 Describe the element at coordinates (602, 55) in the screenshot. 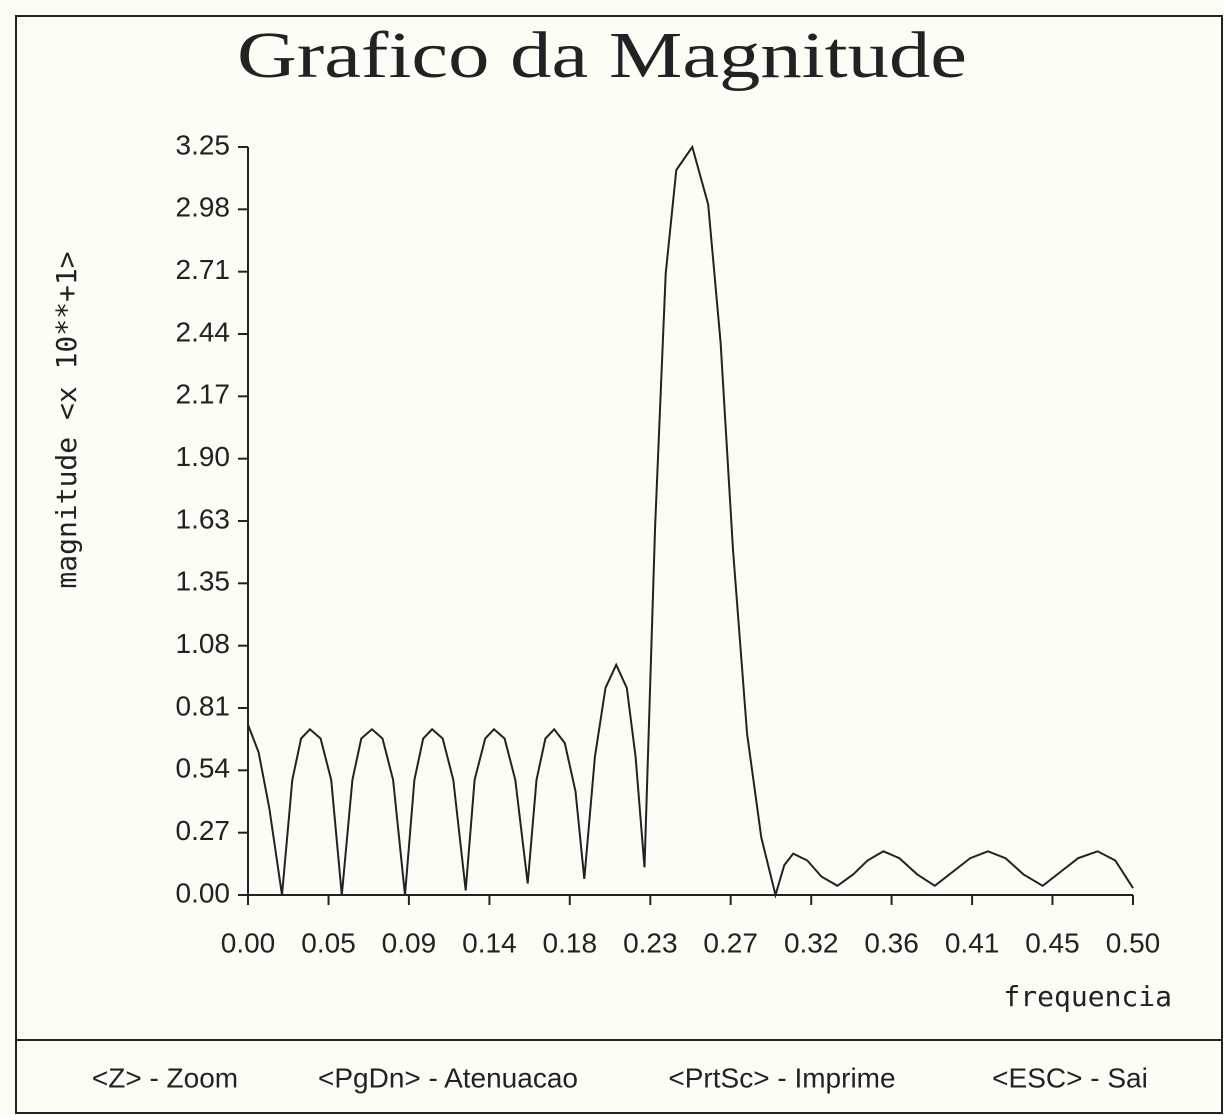

I see `chart-title: Grafico da Magnitude` at that location.